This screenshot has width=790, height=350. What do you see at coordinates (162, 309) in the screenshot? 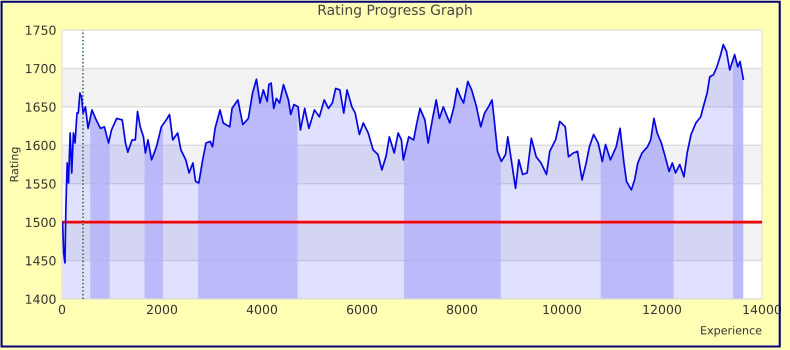
I see `x-tick-label: 2000` at bounding box center [162, 309].